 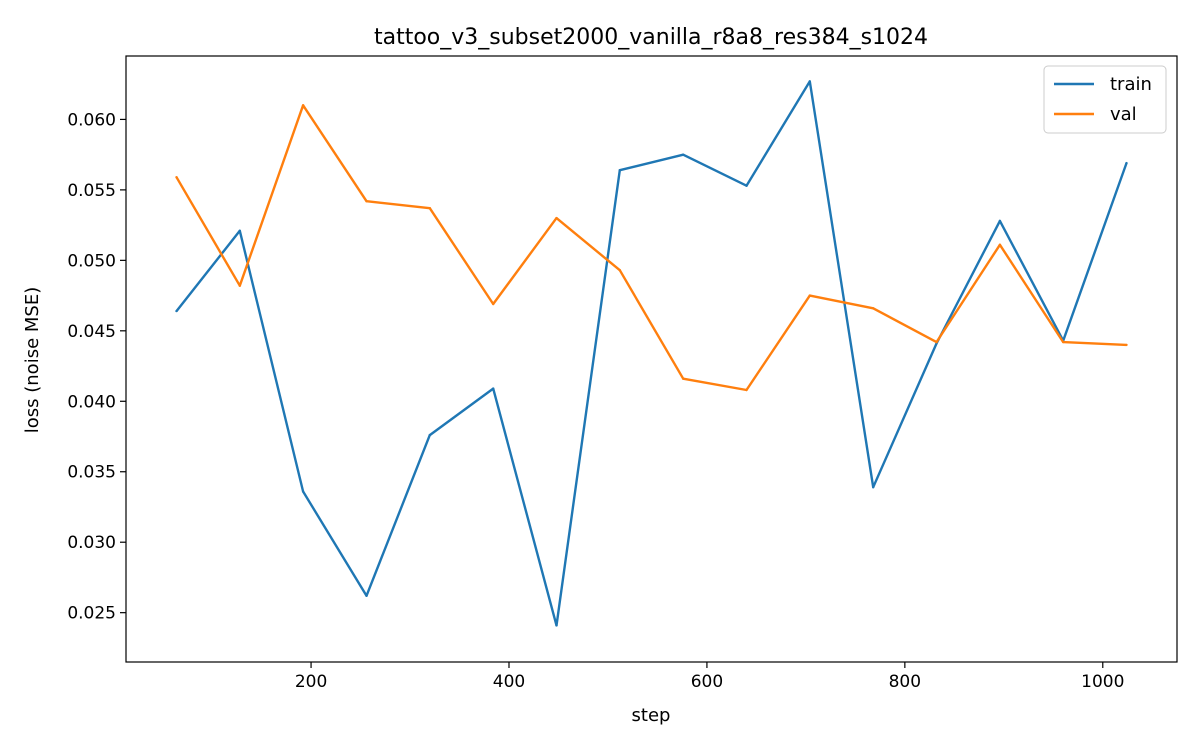 What do you see at coordinates (32, 360) in the screenshot?
I see `y-axis-label: loss (noise MSE)` at bounding box center [32, 360].